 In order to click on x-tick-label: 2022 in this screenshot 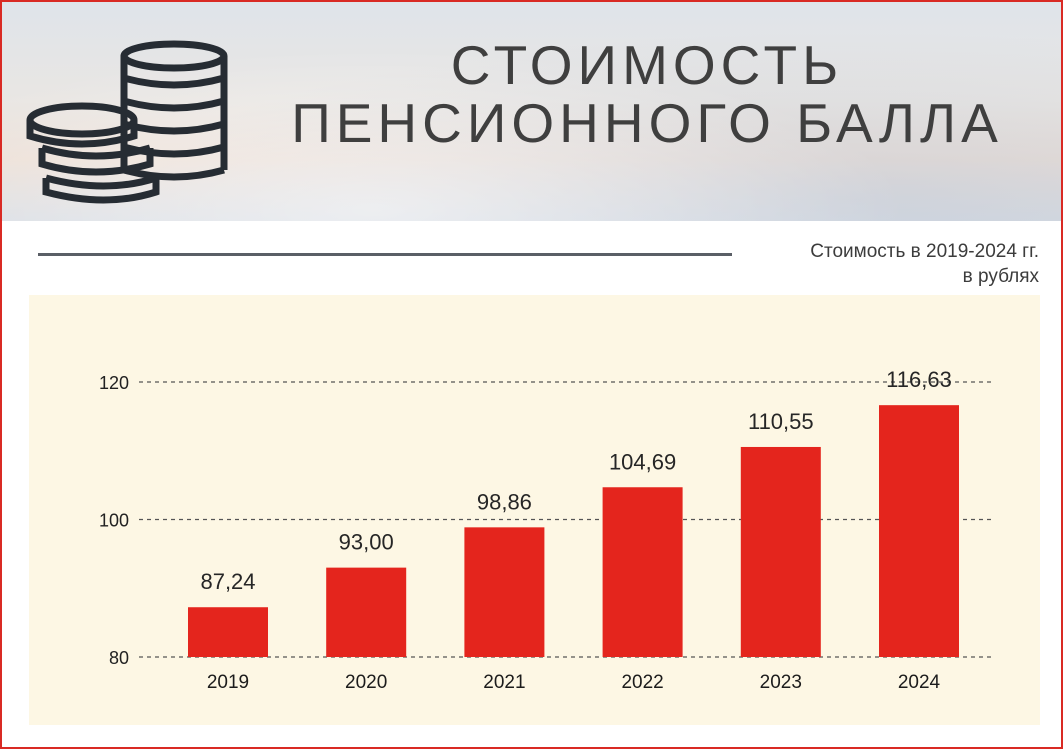, I will do `click(642, 682)`.